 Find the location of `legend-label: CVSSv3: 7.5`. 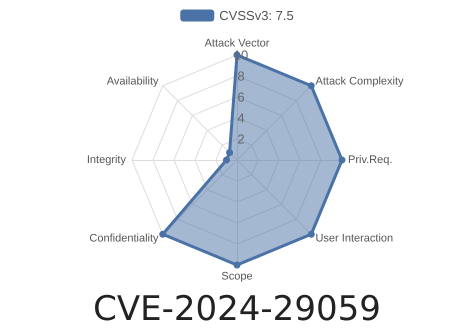

legend-label: CVSSv3: 7.5 is located at coordinates (256, 15).